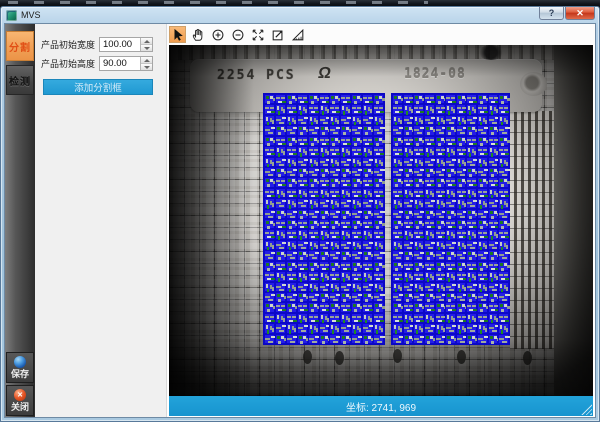 The image size is (600, 422). I want to click on tray-comb-ribs, so click(532, 230).